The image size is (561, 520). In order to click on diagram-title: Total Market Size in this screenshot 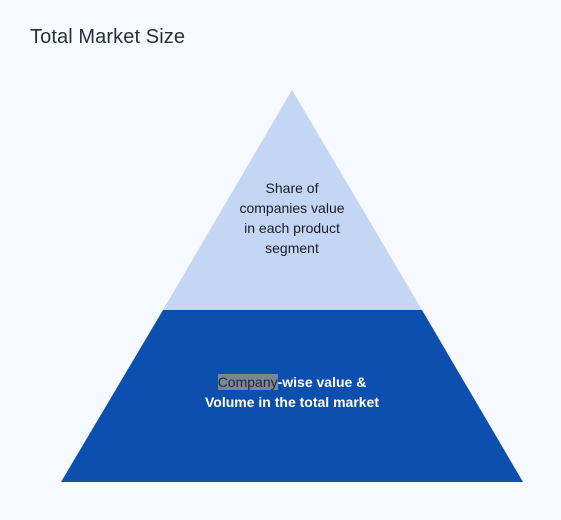, I will do `click(108, 37)`.